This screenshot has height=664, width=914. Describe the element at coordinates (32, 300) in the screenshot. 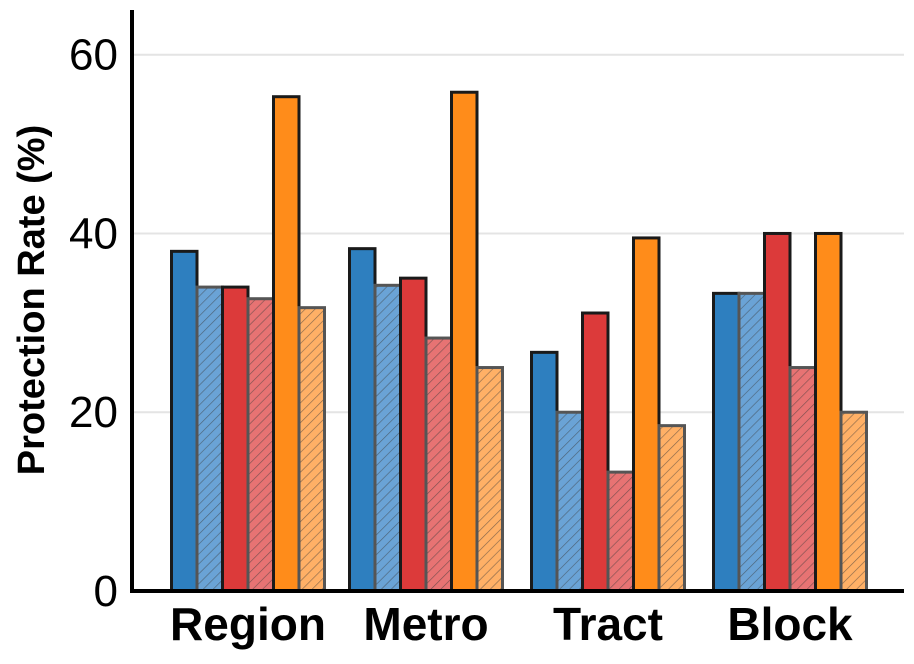

I see `y-axis-label: Protection Rate (%)` at that location.